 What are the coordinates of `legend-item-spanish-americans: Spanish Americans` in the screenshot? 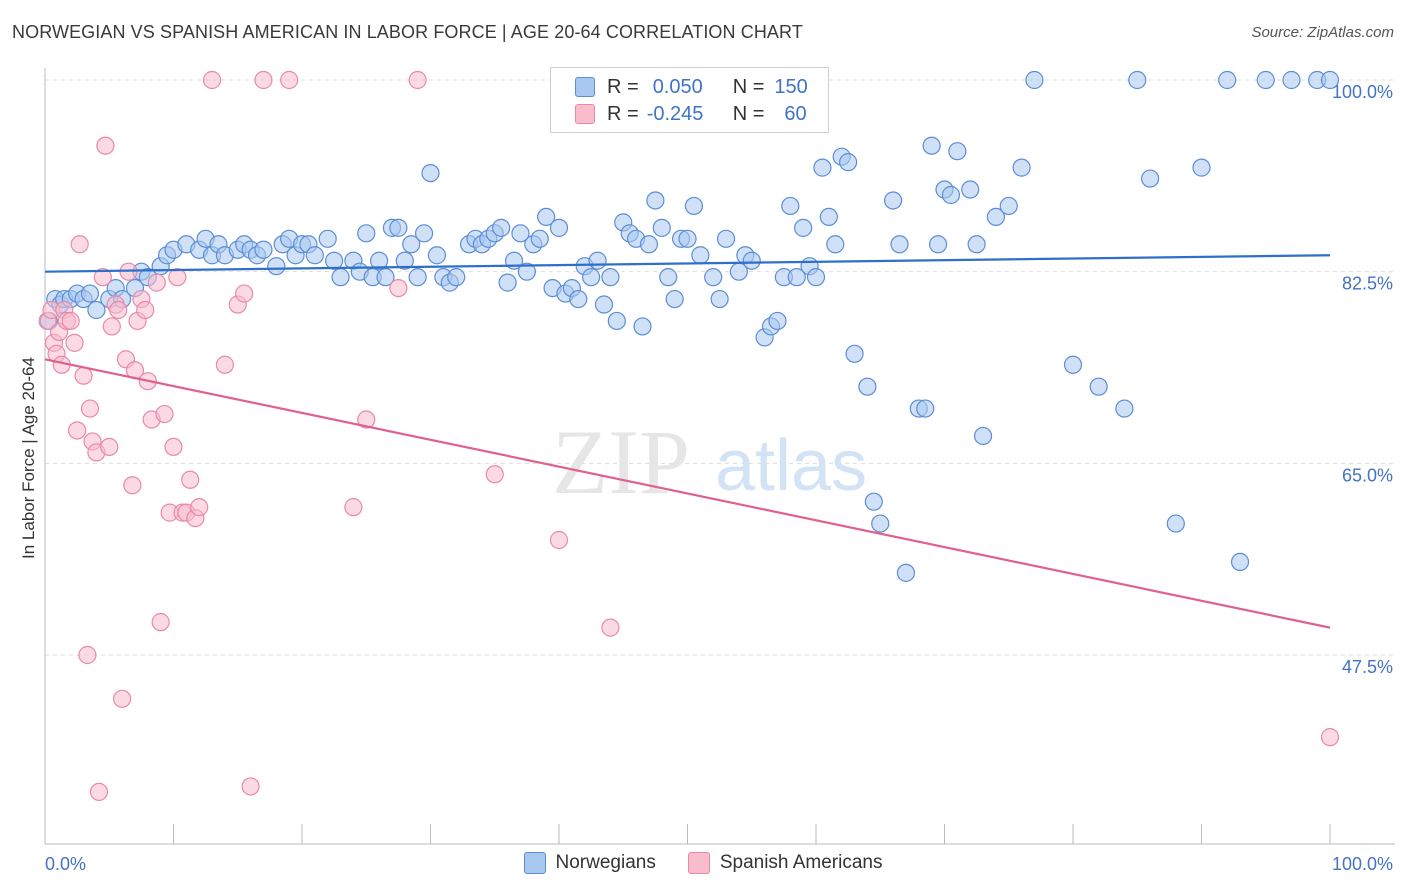 It's located at (785, 863).